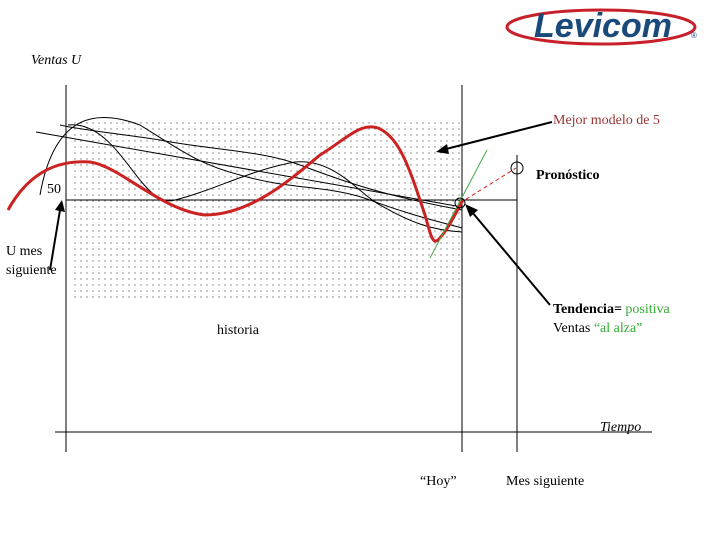 The image size is (720, 540). What do you see at coordinates (54, 189) in the screenshot?
I see `level-50-label: 50` at bounding box center [54, 189].